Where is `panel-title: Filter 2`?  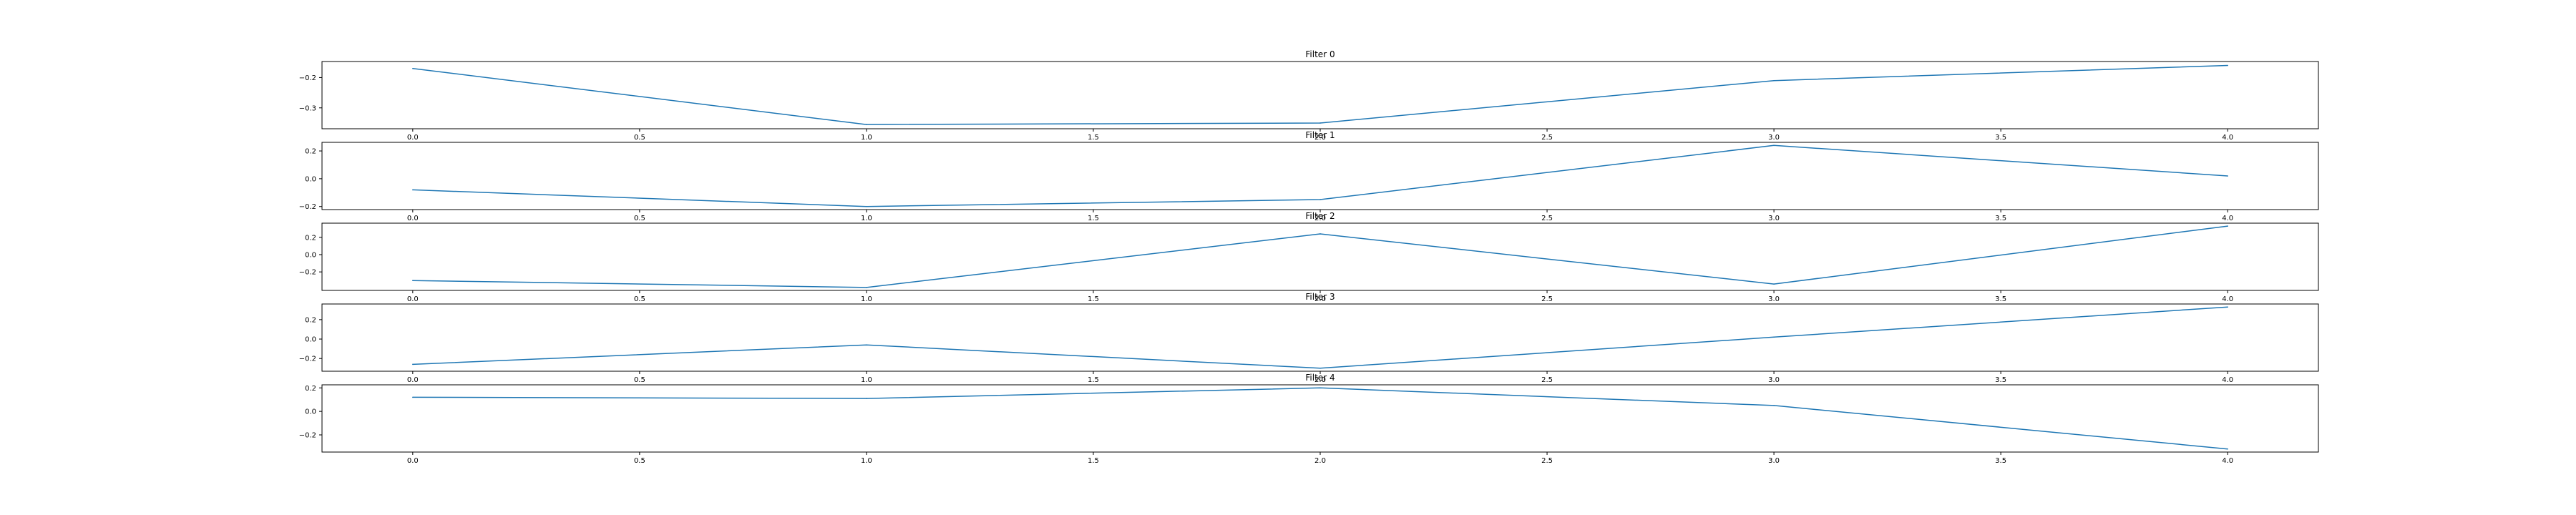
panel-title: Filter 2 is located at coordinates (1320, 216).